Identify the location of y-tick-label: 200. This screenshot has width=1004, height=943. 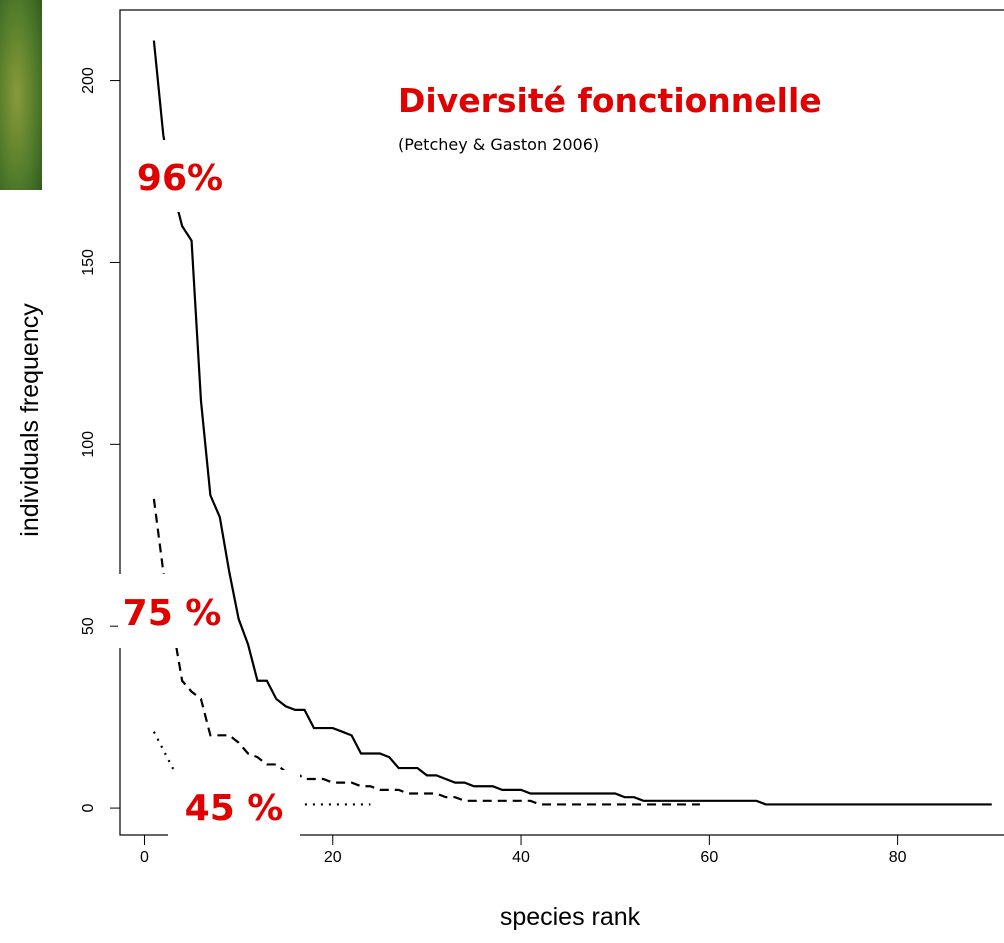
(88, 80).